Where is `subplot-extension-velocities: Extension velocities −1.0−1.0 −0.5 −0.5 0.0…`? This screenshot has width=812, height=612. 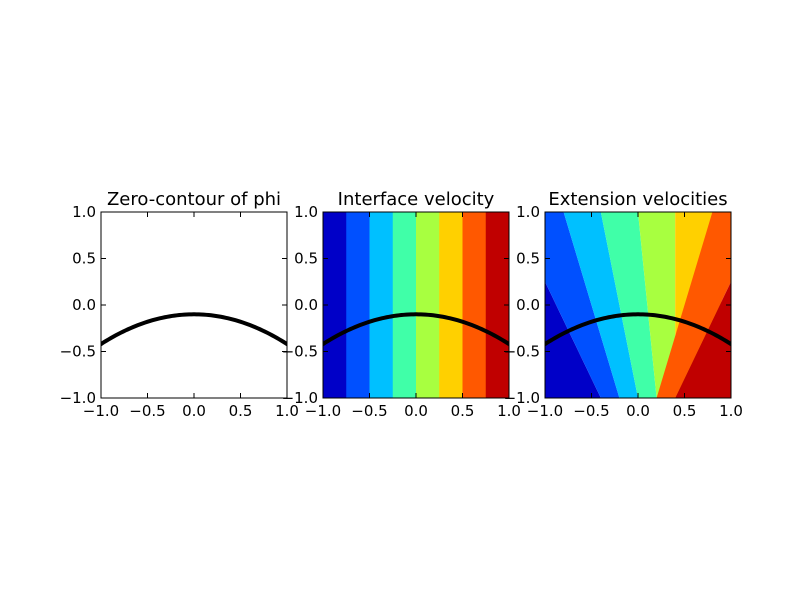
subplot-extension-velocities: Extension velocities −1.0−1.0 −0.5 −0.5 0.0… is located at coordinates (623, 304).